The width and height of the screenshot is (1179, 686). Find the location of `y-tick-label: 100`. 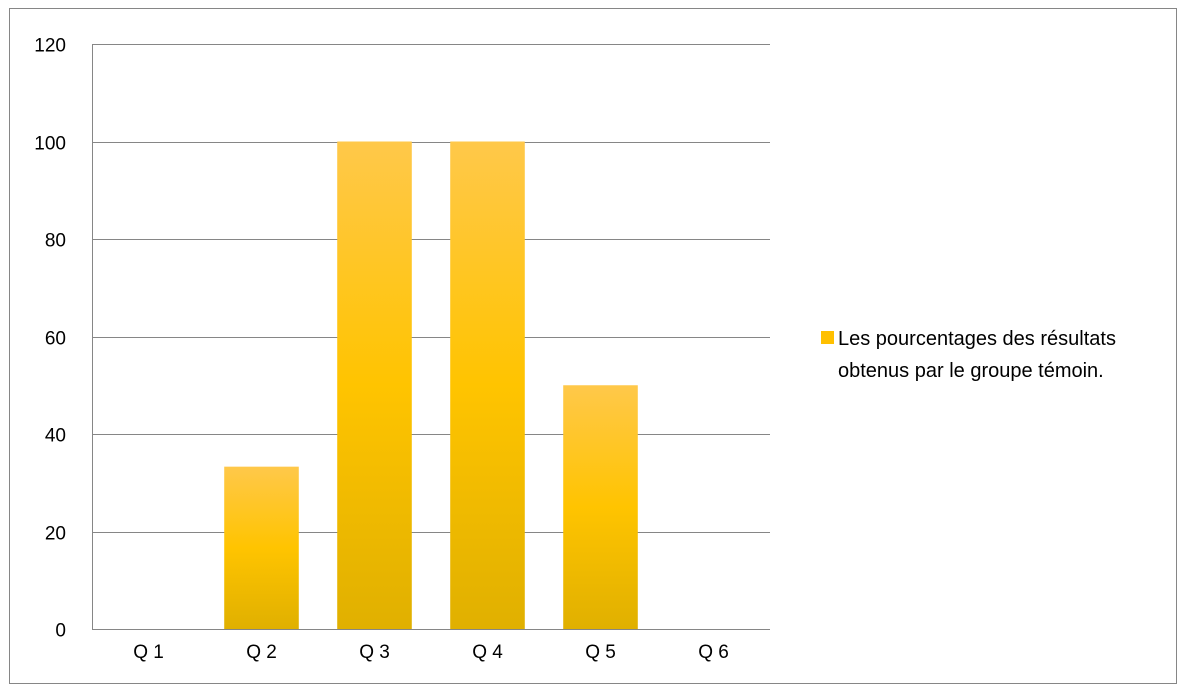

y-tick-label: 100 is located at coordinates (50, 144).